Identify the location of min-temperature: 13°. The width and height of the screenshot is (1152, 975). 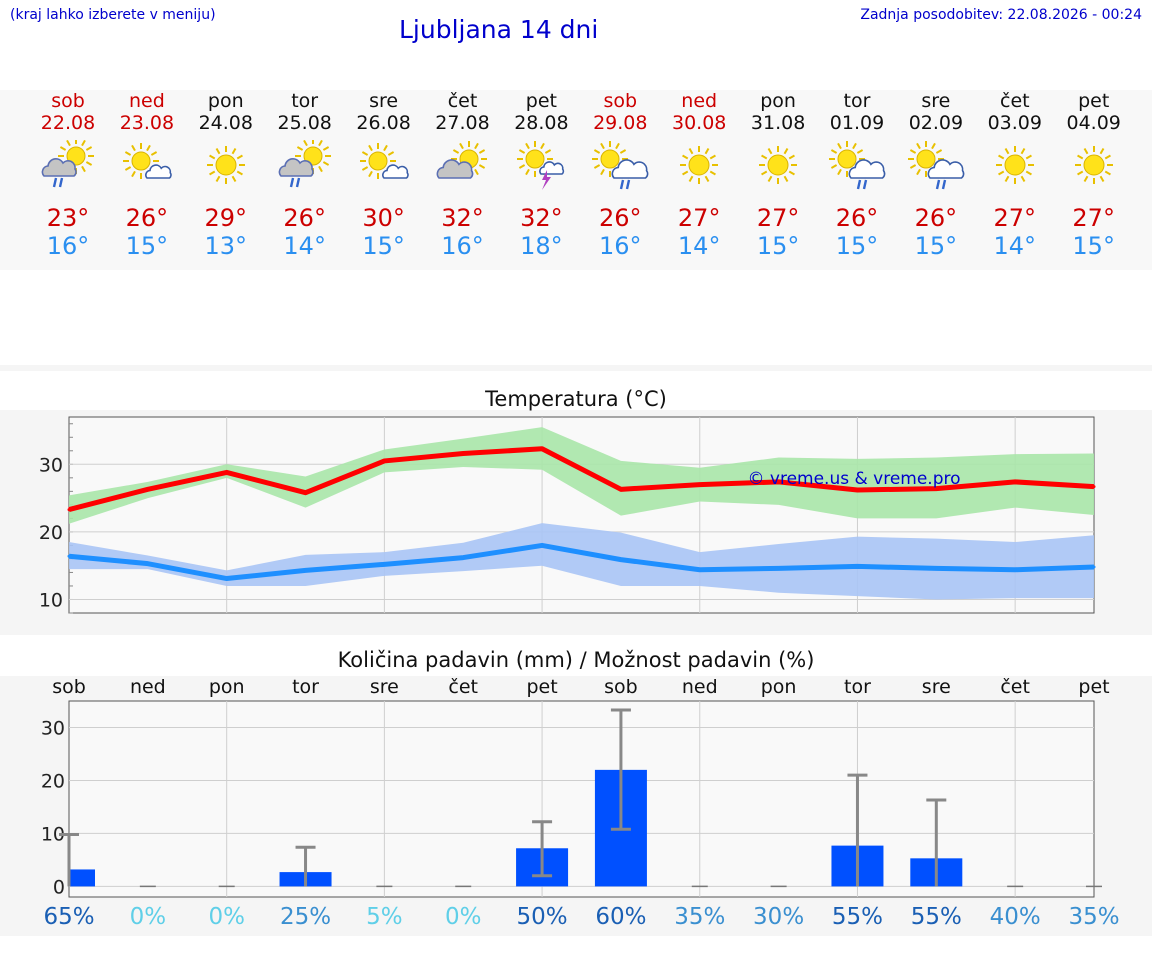
(226, 246).